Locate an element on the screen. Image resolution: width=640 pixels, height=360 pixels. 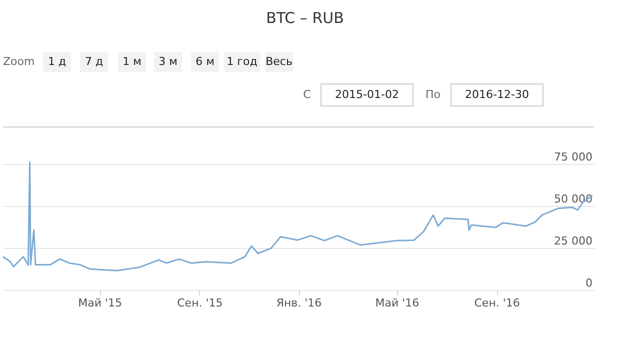
x-tick-label: Сен. '15 is located at coordinates (200, 303).